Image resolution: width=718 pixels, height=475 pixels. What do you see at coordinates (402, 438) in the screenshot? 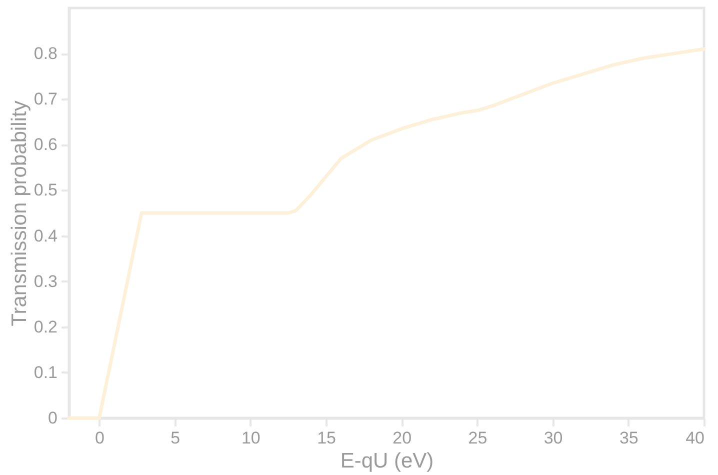
I see `x-tick-label: 20` at bounding box center [402, 438].